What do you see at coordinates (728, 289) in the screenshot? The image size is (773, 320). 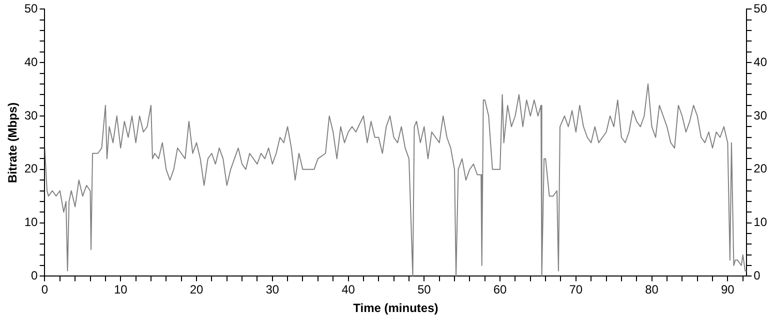 I see `x-tick-label: 90` at bounding box center [728, 289].